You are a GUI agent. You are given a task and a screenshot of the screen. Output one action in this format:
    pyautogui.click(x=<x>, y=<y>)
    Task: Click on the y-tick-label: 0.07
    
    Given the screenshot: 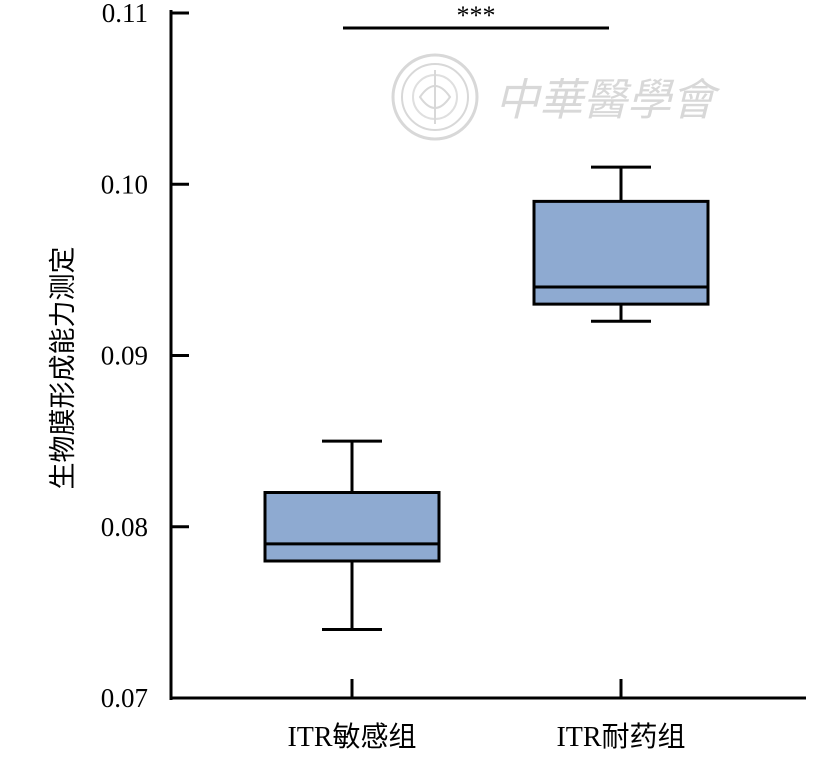 What is the action you would take?
    pyautogui.click(x=124, y=698)
    